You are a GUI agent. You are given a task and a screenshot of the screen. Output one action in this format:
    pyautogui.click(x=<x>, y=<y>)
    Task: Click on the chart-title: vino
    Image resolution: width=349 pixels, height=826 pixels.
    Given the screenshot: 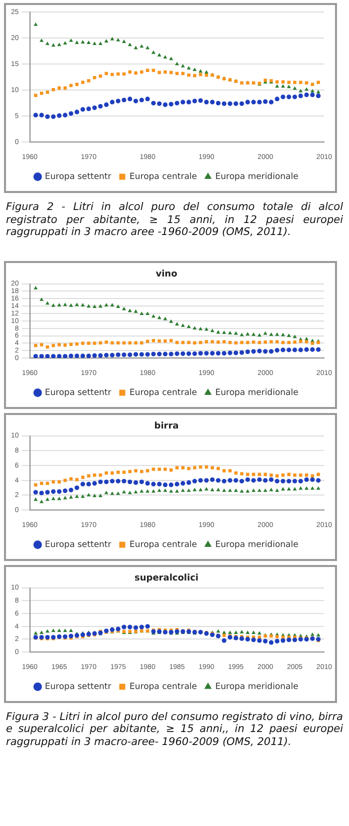 What is the action you would take?
    pyautogui.click(x=167, y=274)
    